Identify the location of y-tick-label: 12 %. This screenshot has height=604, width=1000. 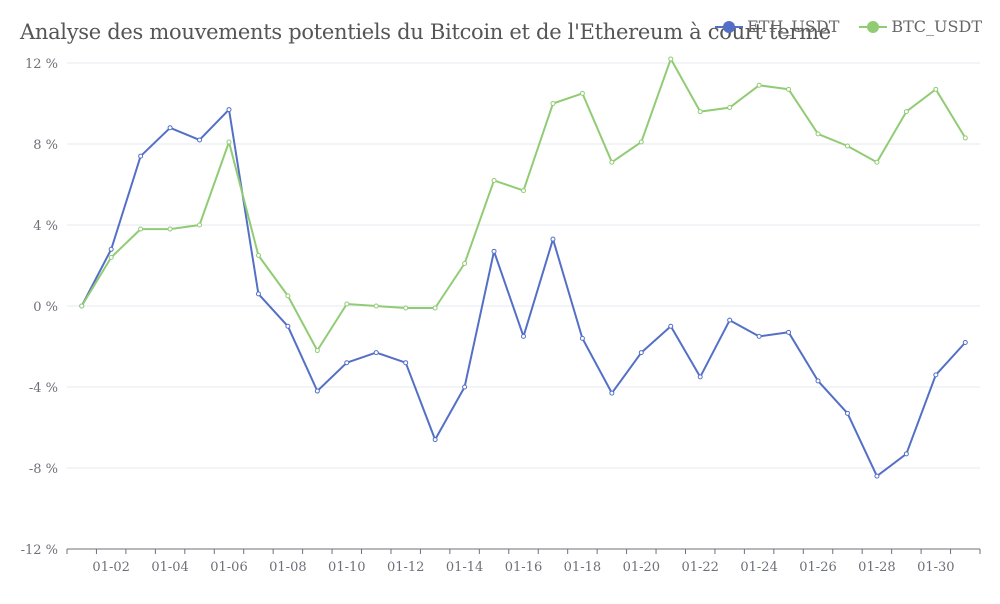
(41, 64).